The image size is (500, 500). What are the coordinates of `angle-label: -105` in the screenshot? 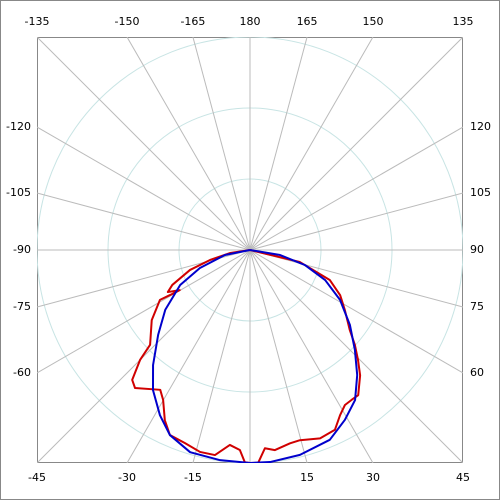 It's located at (18, 192).